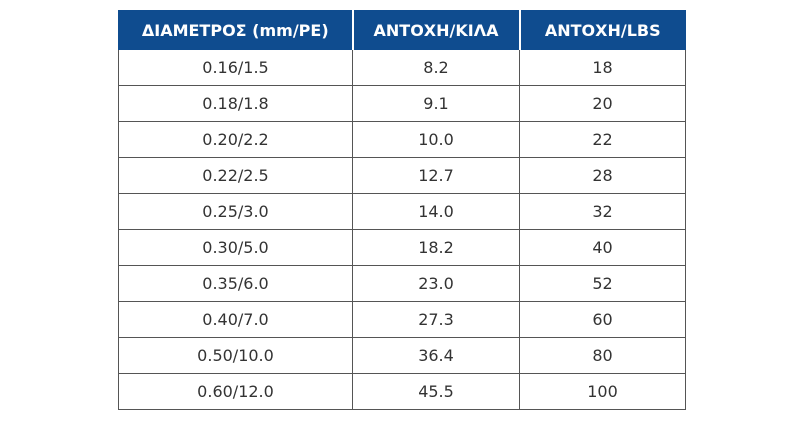  Describe the element at coordinates (436, 211) in the screenshot. I see `table-cell: 14.0` at that location.